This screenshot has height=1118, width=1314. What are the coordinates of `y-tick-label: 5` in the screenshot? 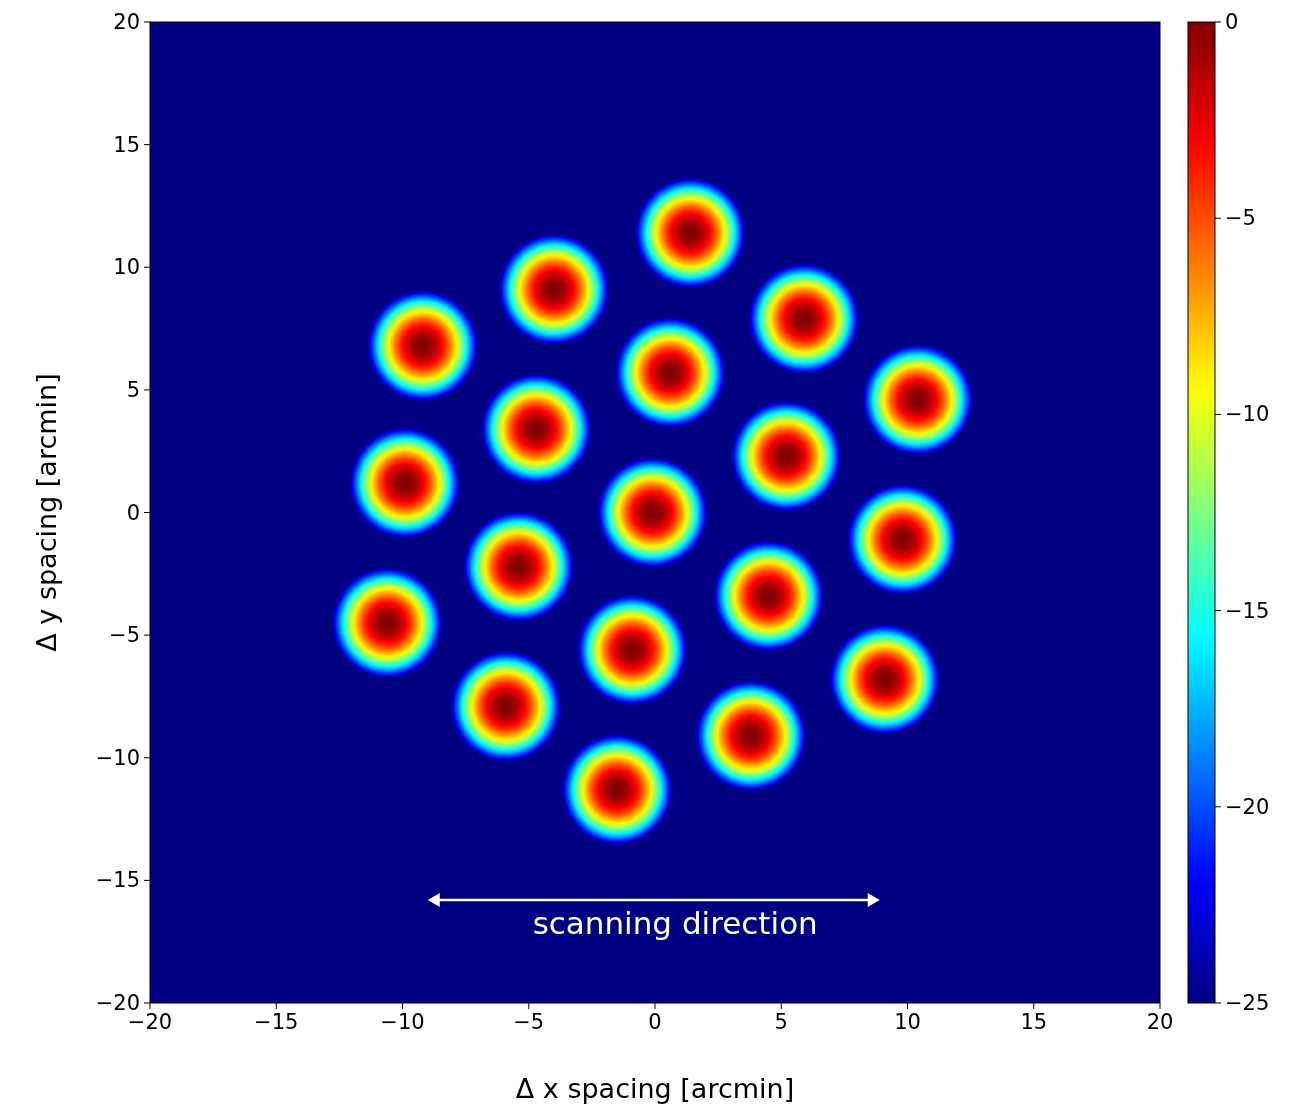 It's located at (133, 389).